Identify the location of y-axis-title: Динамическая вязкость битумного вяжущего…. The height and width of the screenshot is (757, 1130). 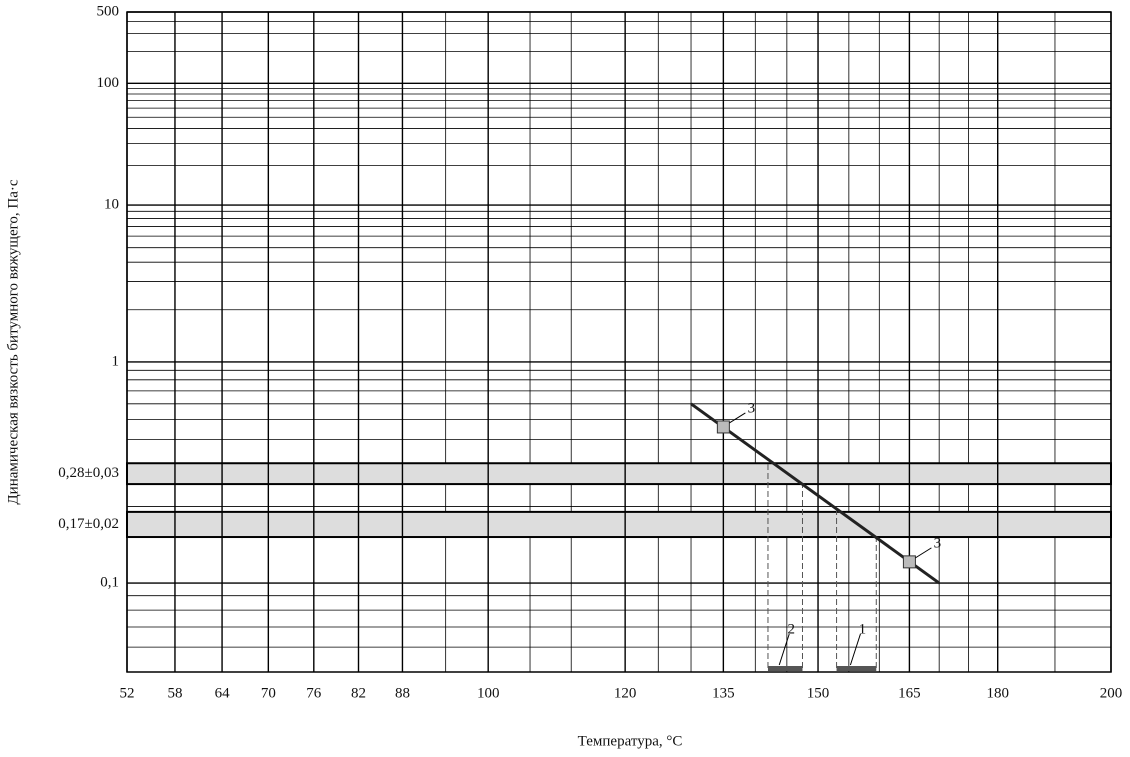
(13, 341).